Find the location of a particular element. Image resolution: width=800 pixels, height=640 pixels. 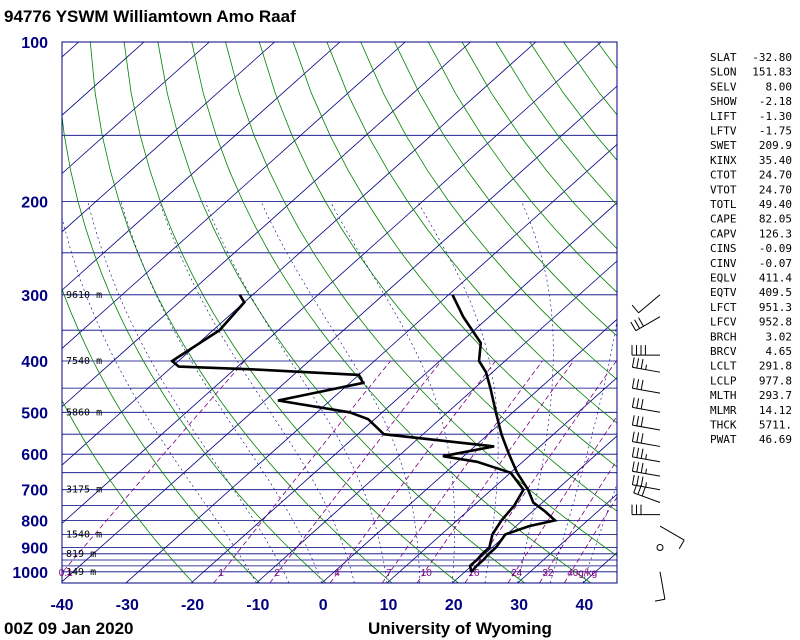

index-value: 5711. is located at coordinates (775, 425).